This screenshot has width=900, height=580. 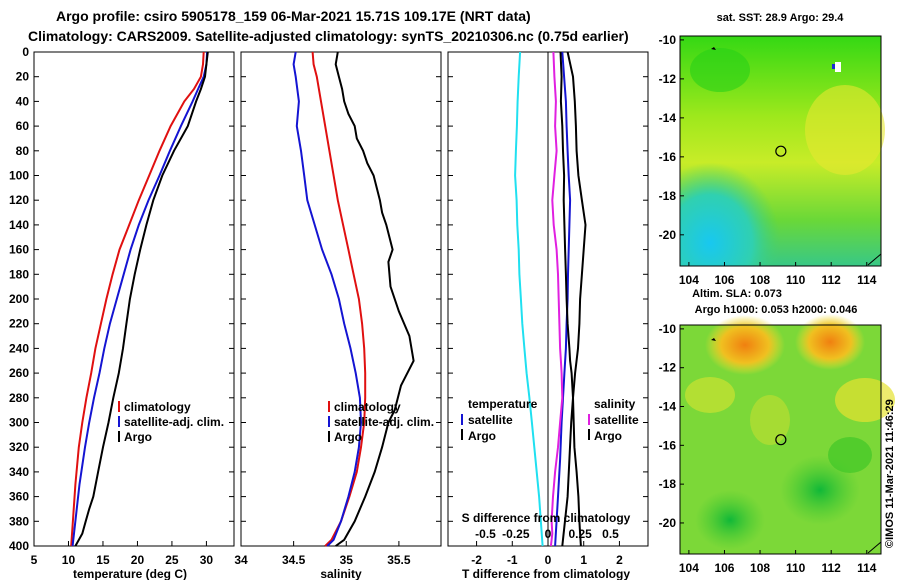 I want to click on depth-tick-label: 260, so click(x=19, y=373).